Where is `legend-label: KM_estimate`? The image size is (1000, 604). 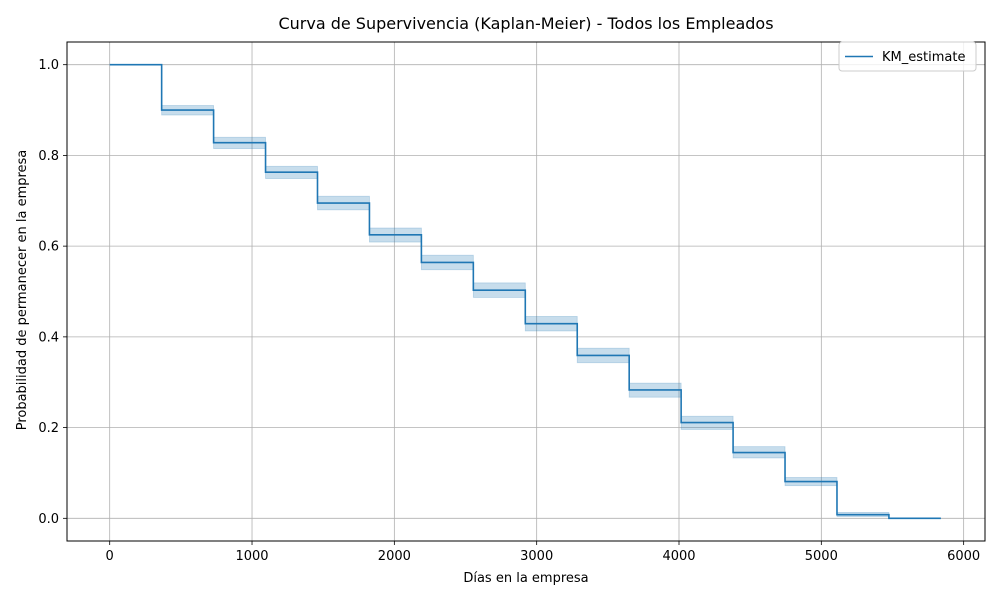 legend-label: KM_estimate is located at coordinates (923, 57).